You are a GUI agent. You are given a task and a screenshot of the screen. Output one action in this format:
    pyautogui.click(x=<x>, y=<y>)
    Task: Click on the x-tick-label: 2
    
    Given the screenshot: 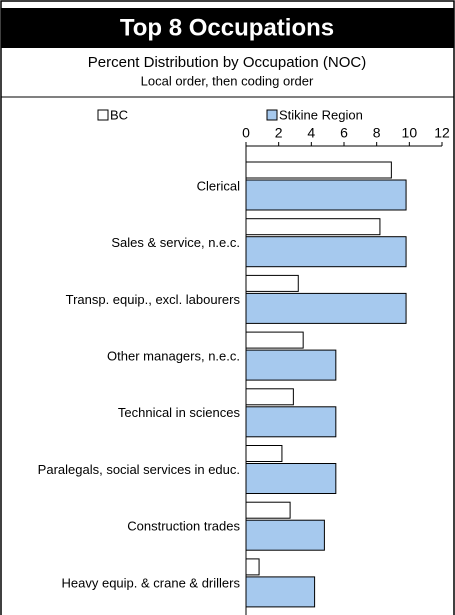 What is the action you would take?
    pyautogui.click(x=279, y=133)
    